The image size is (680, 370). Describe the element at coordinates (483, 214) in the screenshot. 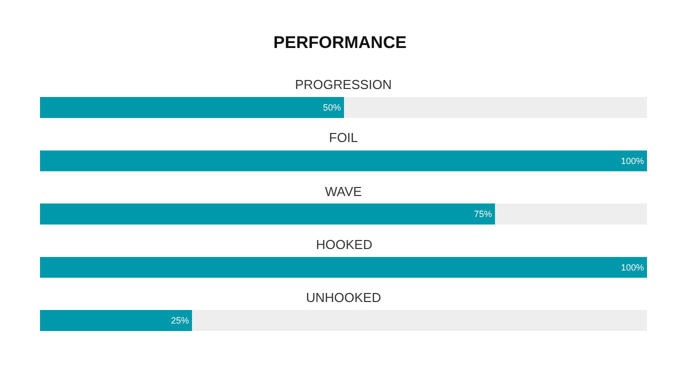

I see `data-label: 75%` at that location.